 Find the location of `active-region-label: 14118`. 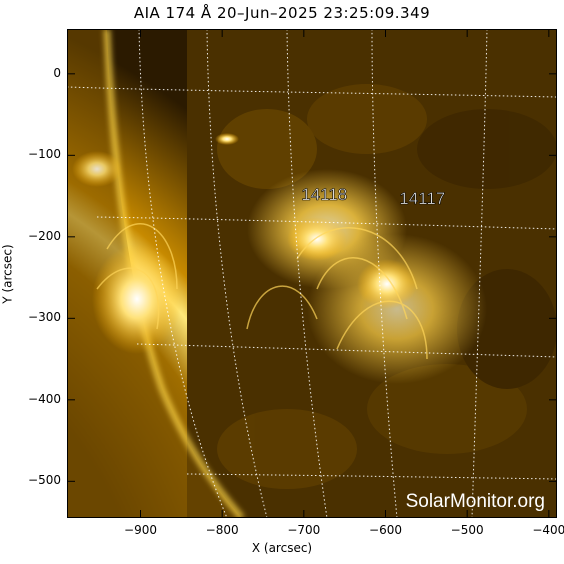

active-region-label: 14118 is located at coordinates (324, 194).